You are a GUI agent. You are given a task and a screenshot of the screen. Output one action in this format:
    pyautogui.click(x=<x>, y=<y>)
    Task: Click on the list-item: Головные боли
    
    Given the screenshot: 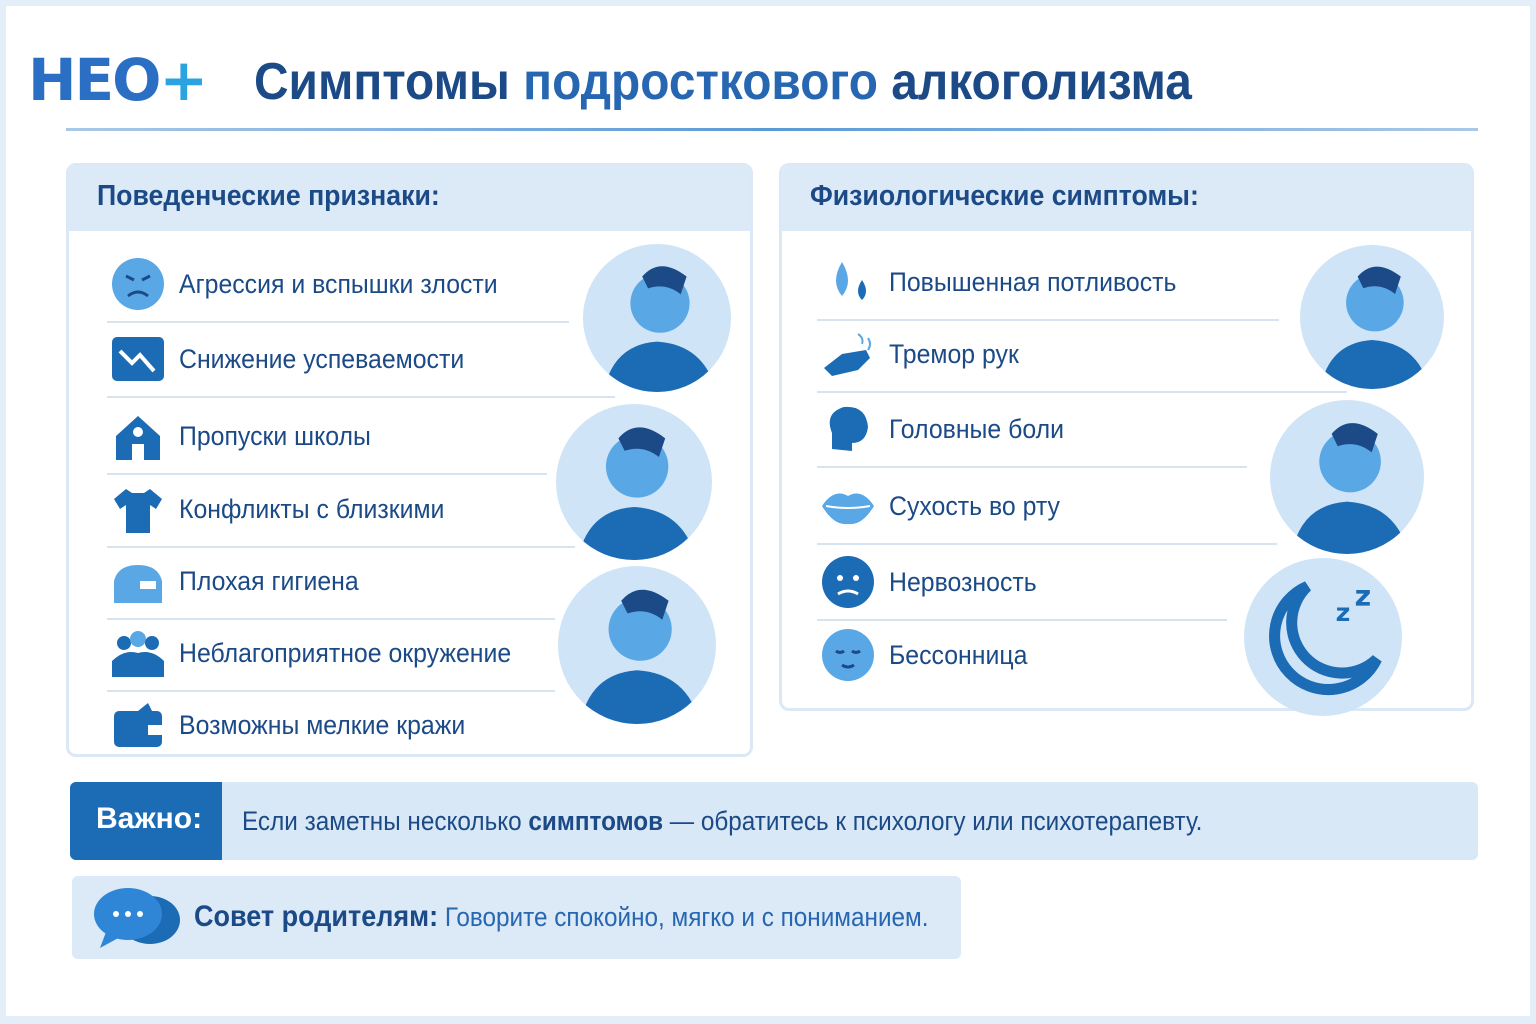 What is the action you would take?
    pyautogui.click(x=947, y=429)
    